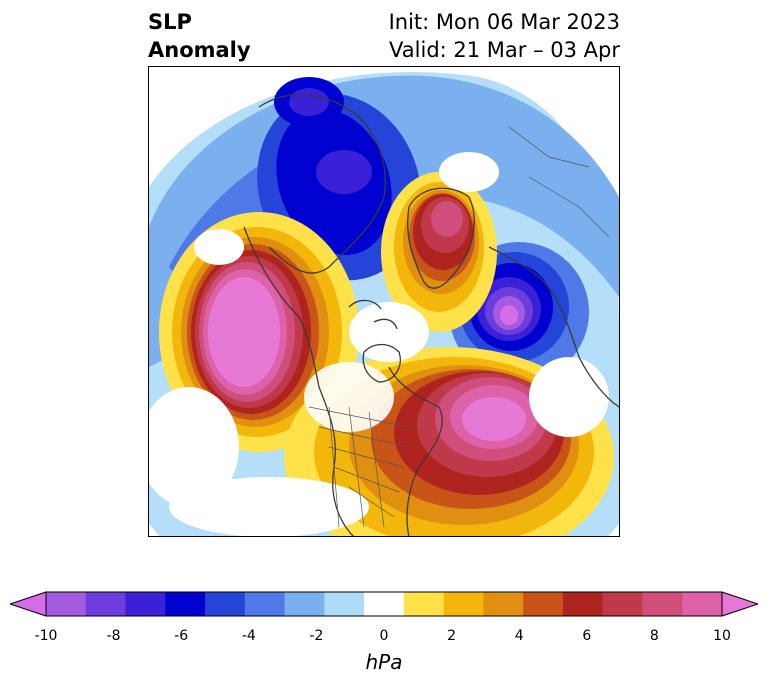  What do you see at coordinates (384, 662) in the screenshot?
I see `colorbar-unit-label: hPa` at bounding box center [384, 662].